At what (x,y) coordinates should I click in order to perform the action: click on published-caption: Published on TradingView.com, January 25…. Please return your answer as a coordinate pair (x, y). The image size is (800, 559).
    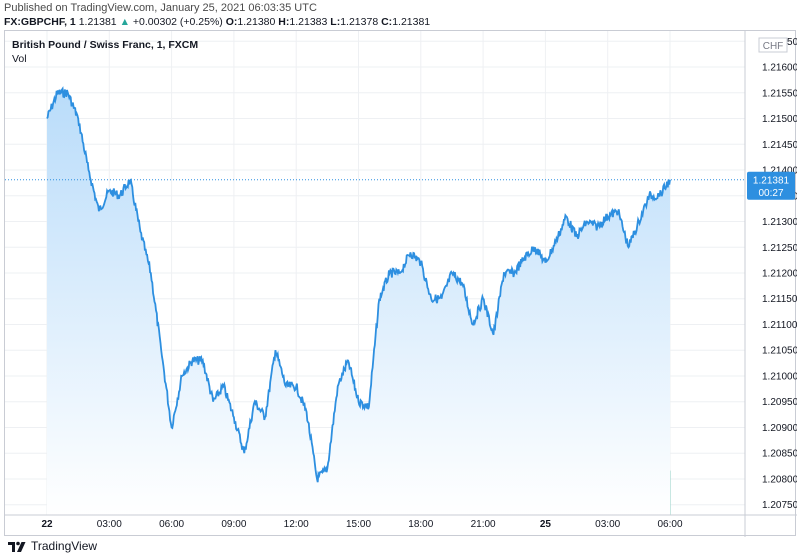
    Looking at the image, I should click on (160, 8).